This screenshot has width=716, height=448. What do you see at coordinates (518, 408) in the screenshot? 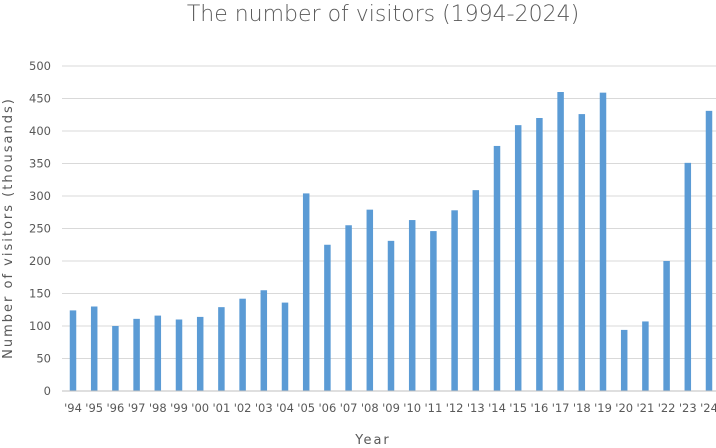
I see `x-tick-label: '15` at bounding box center [518, 408].